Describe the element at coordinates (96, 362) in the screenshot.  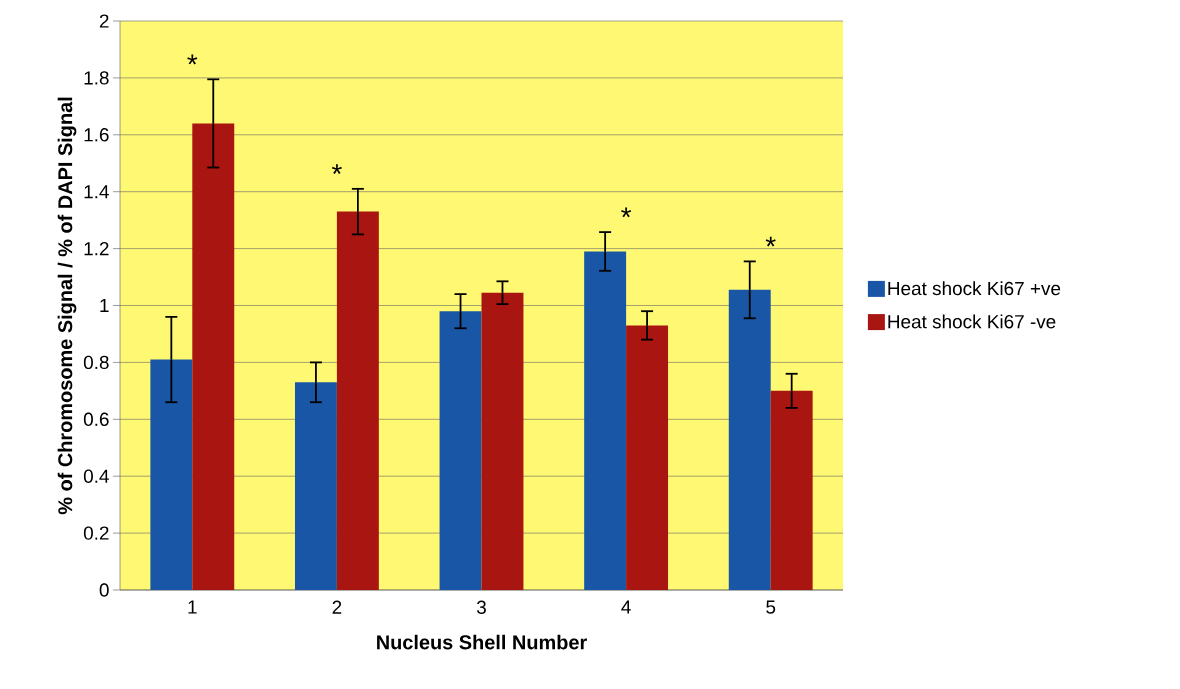
I see `y-tick-label: 0.8` at that location.